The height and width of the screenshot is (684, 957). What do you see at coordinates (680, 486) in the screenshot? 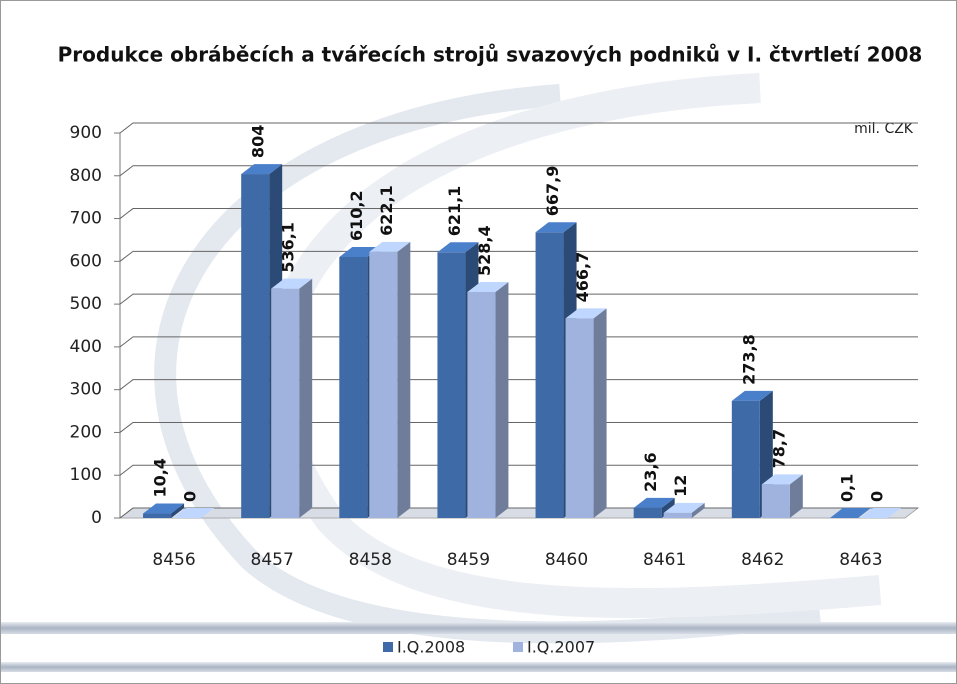
I see `value-label: 12` at bounding box center [680, 486].